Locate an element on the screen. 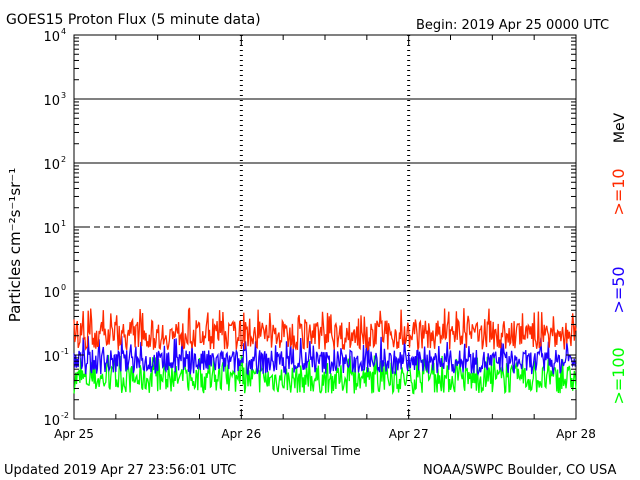 The height and width of the screenshot is (480, 640). credit: NOAA/SWPC Boulder, CO USA is located at coordinates (519, 470).